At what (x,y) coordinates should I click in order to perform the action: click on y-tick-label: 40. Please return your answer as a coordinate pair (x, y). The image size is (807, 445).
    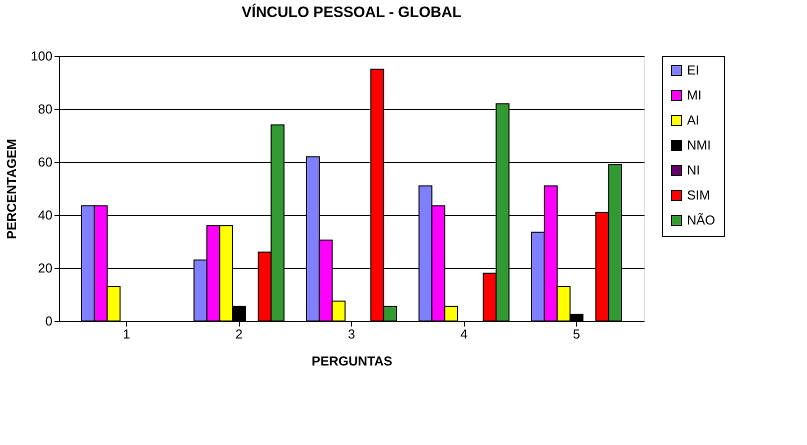
    Looking at the image, I should click on (45, 215).